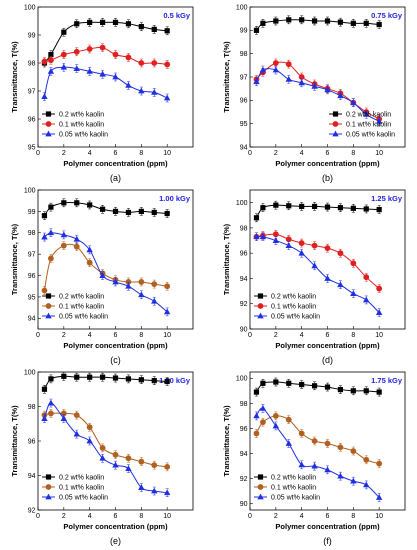 This screenshot has width=417, height=550. What do you see at coordinates (38, 516) in the screenshot?
I see `x-tick-label: 0` at bounding box center [38, 516].